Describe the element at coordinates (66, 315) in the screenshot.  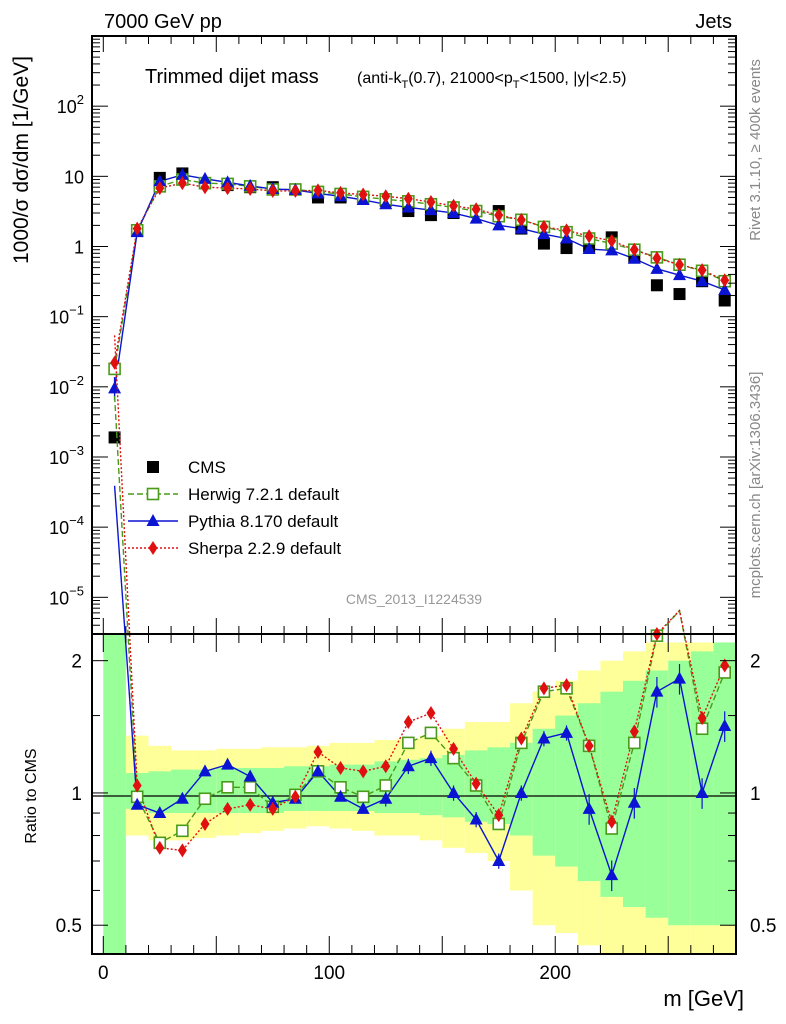
I see `main-y-tick-label: 10⁻¹` at that location.